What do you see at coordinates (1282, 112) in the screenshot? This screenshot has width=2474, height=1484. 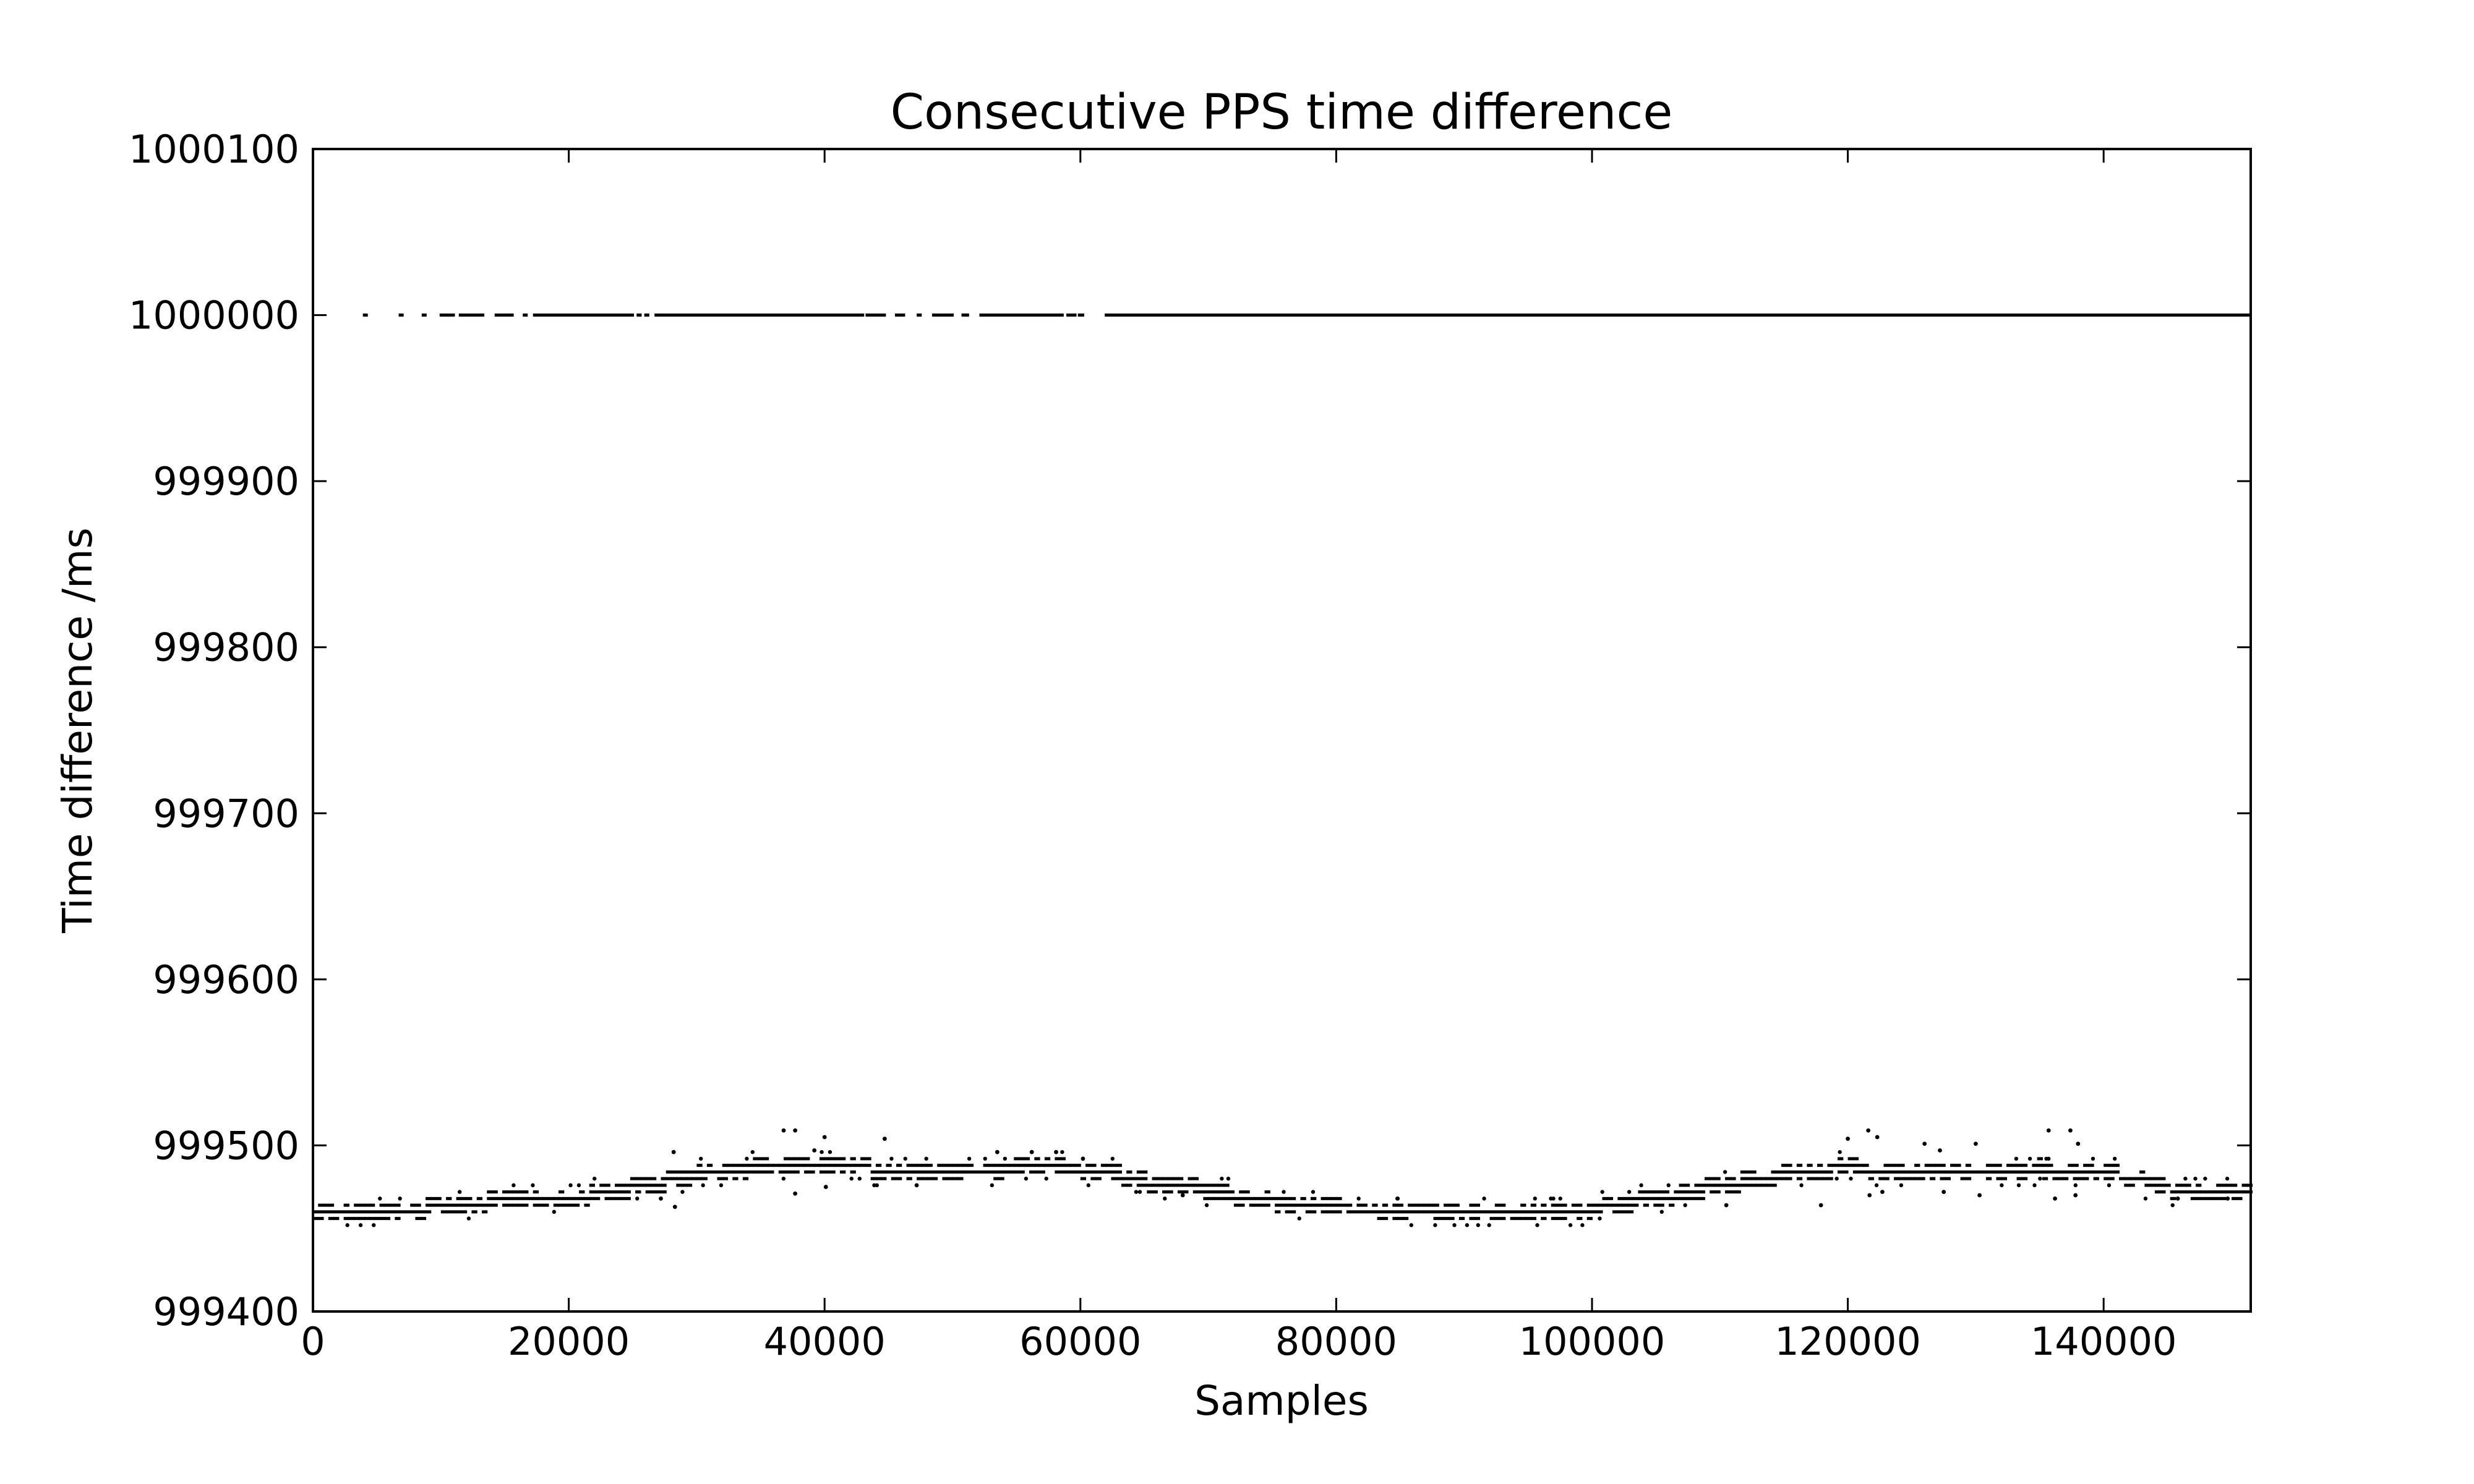 I see `chart-title: Consecutive PPS time difference` at bounding box center [1282, 112].